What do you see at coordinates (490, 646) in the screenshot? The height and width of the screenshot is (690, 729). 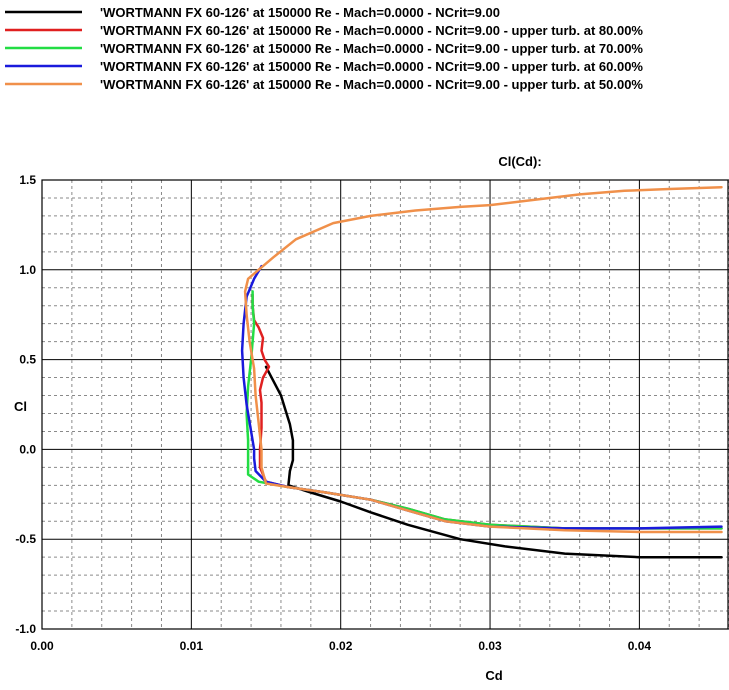 I see `x-tick-label: 0.03` at bounding box center [490, 646].